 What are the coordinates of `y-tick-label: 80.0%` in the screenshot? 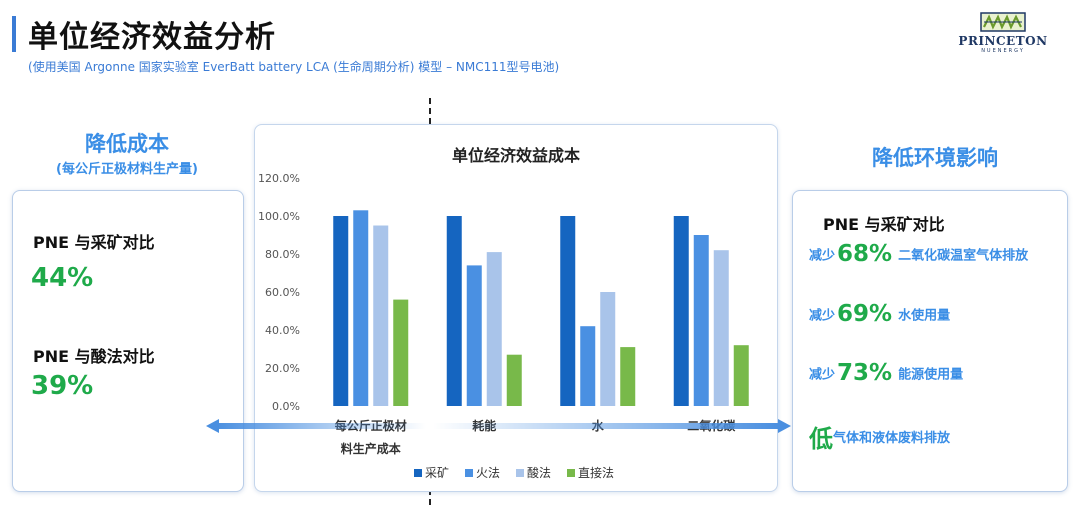 It's located at (282, 254).